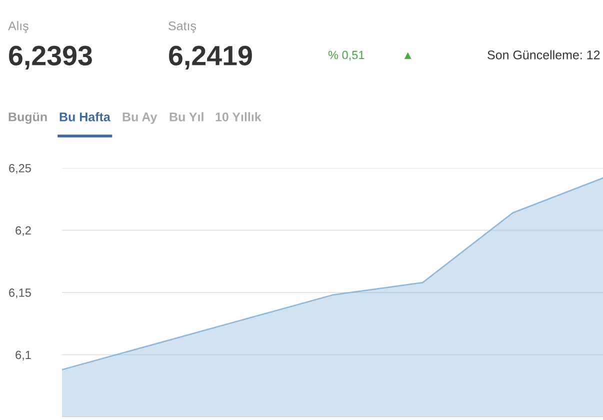 This screenshot has width=603, height=420. Describe the element at coordinates (27, 118) in the screenshot. I see `text: Bugün` at that location.